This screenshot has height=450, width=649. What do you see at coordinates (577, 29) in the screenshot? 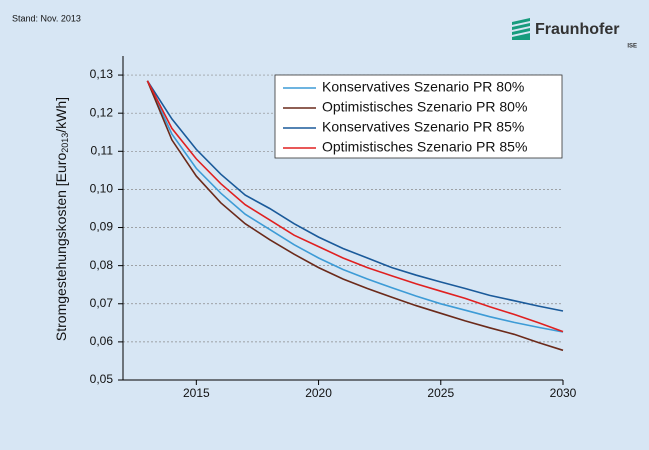
I see `logo-text: Fraunhofer` at bounding box center [577, 29].